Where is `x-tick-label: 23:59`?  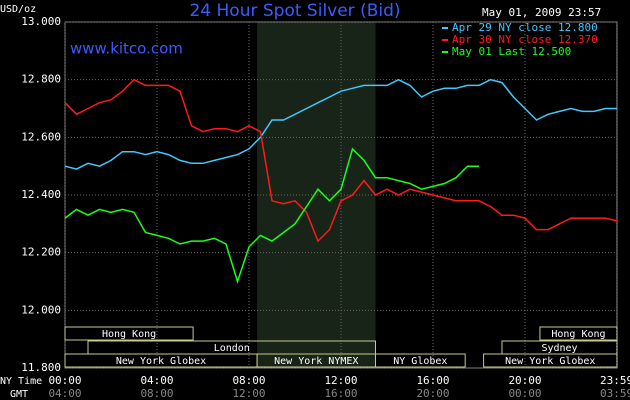
x-tick-label: 23:59 is located at coordinates (615, 380).